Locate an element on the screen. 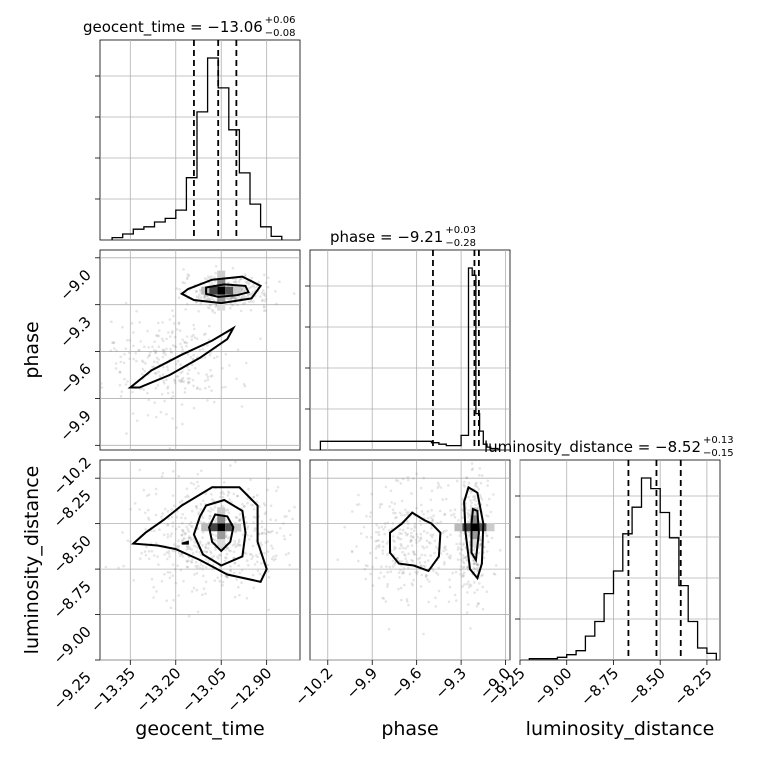  x-axis-label-phase: phase is located at coordinates (409, 729).